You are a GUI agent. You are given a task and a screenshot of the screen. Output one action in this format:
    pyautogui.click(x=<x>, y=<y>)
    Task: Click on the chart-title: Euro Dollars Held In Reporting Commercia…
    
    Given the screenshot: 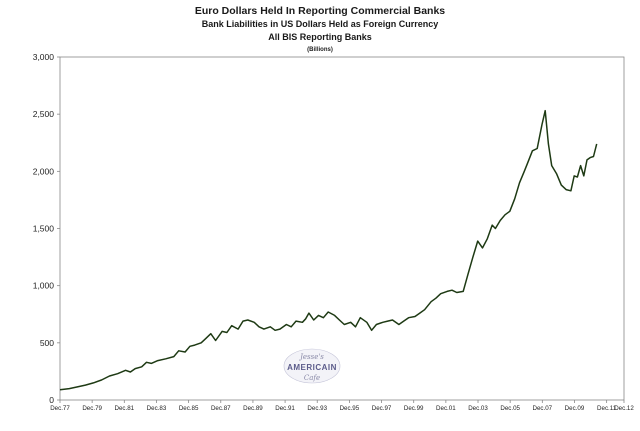 What is the action you would take?
    pyautogui.click(x=320, y=11)
    